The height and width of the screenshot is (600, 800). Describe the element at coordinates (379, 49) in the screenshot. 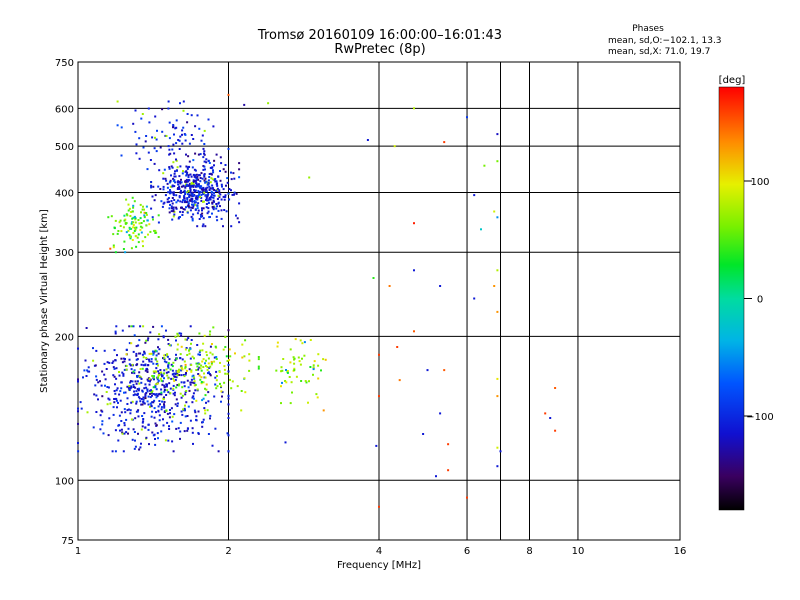

I see `chart-subtitle: RwPretec (8p)` at that location.